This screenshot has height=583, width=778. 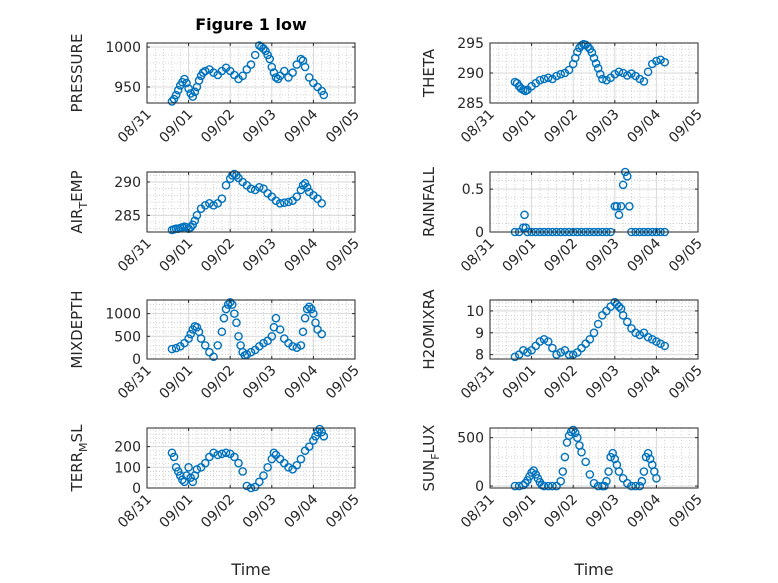 I want to click on y-axis-label: SUNFLUX, so click(x=431, y=458).